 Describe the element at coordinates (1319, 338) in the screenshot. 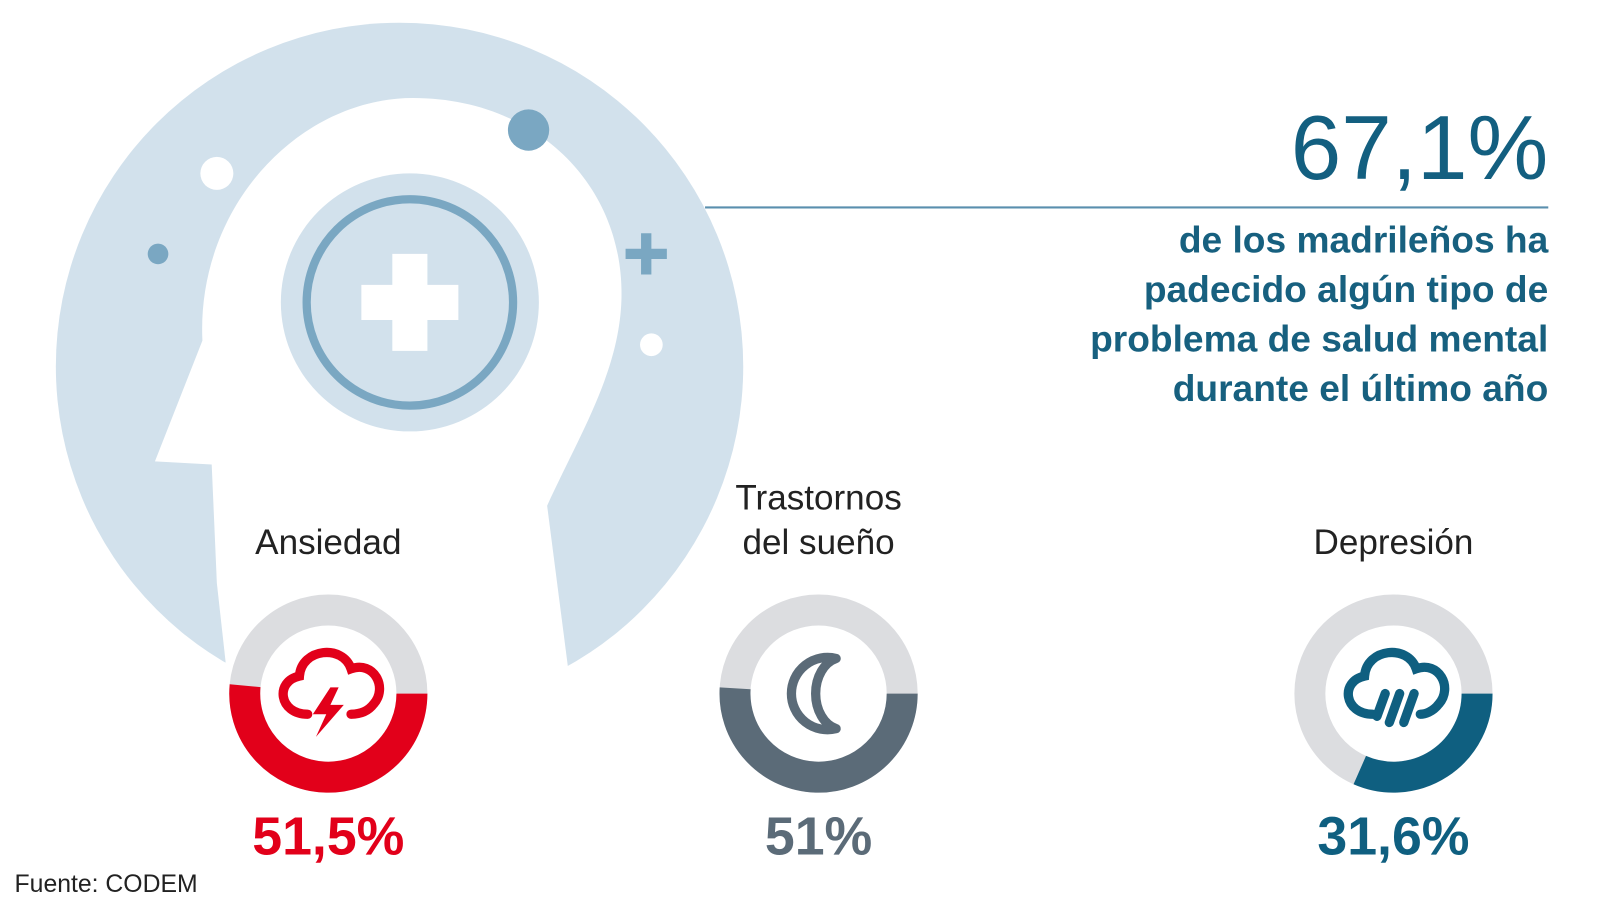

I see `description-line: problema de salud mental` at that location.